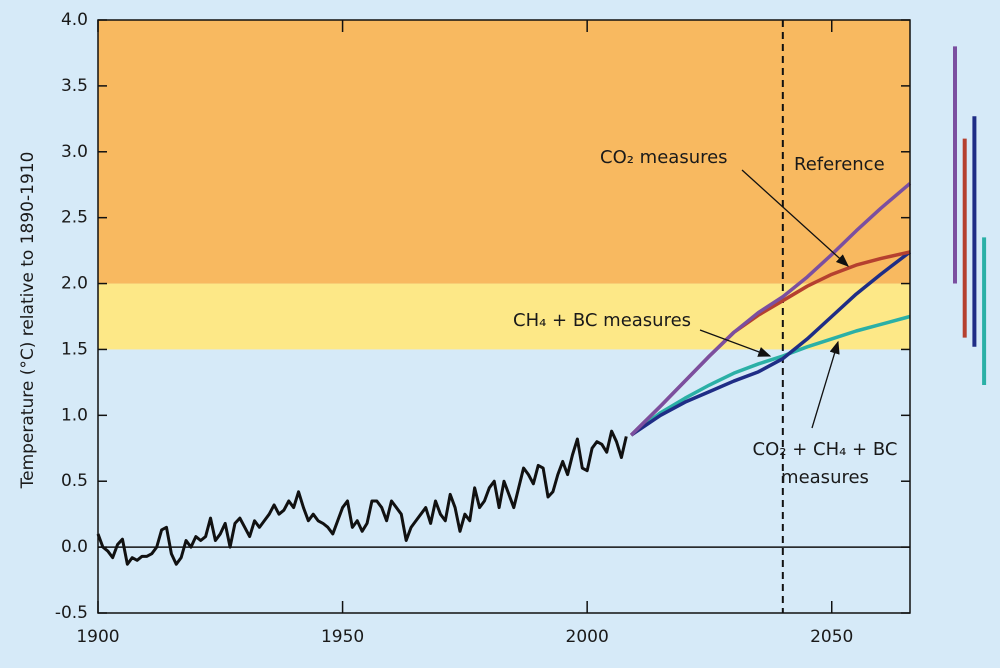 The width and height of the screenshot is (1000, 668). Describe the element at coordinates (831, 637) in the screenshot. I see `x-tick-label: 2050` at that location.